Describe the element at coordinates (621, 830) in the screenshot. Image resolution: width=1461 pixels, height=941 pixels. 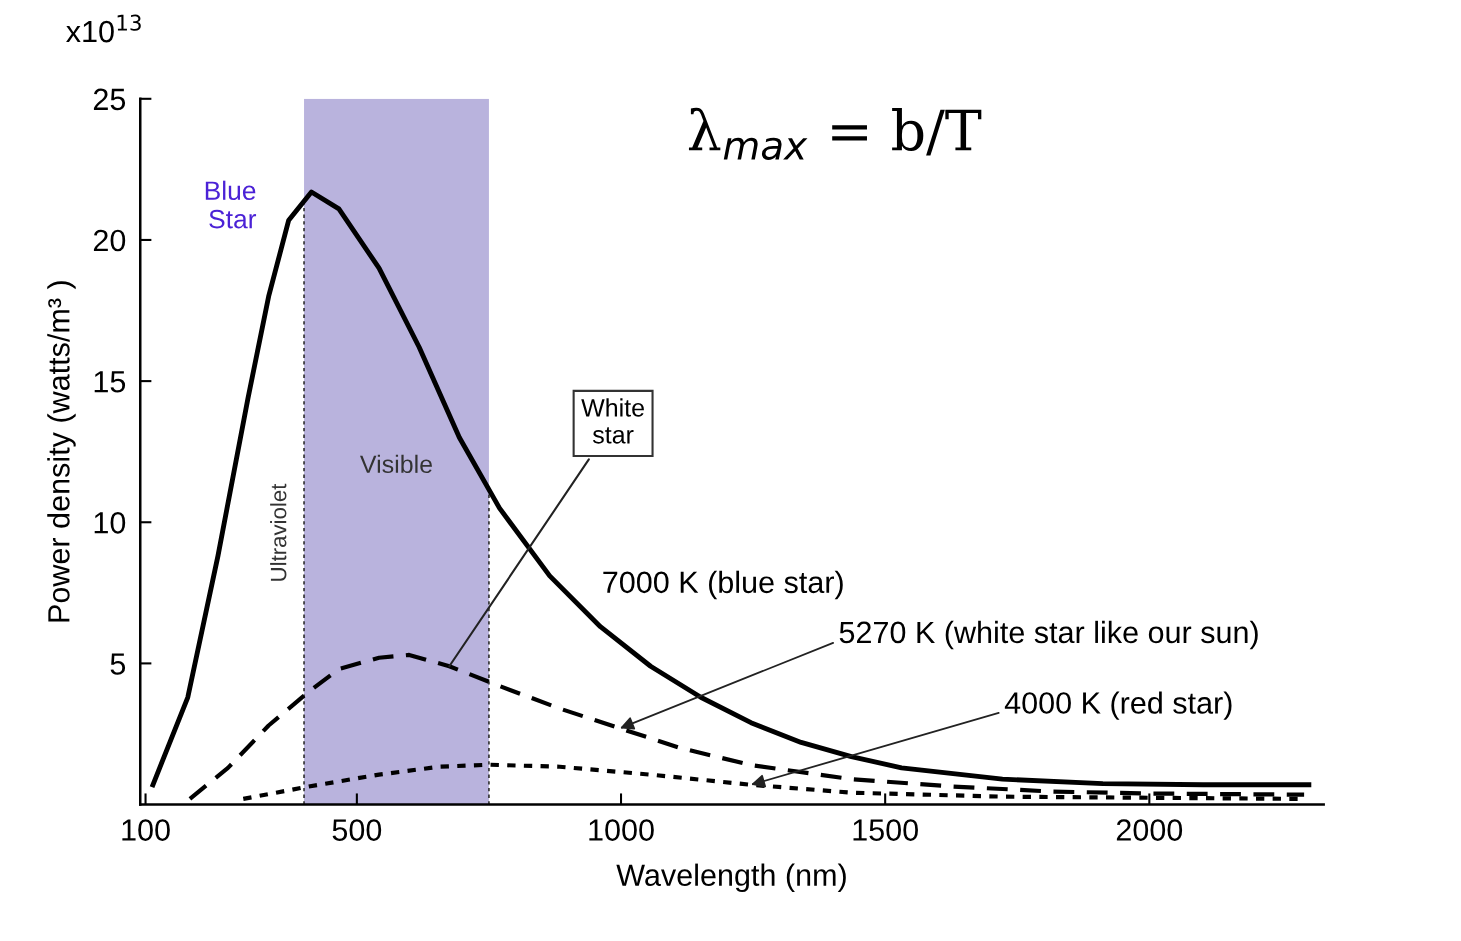
I see `x-tick-label: 1000` at that location.